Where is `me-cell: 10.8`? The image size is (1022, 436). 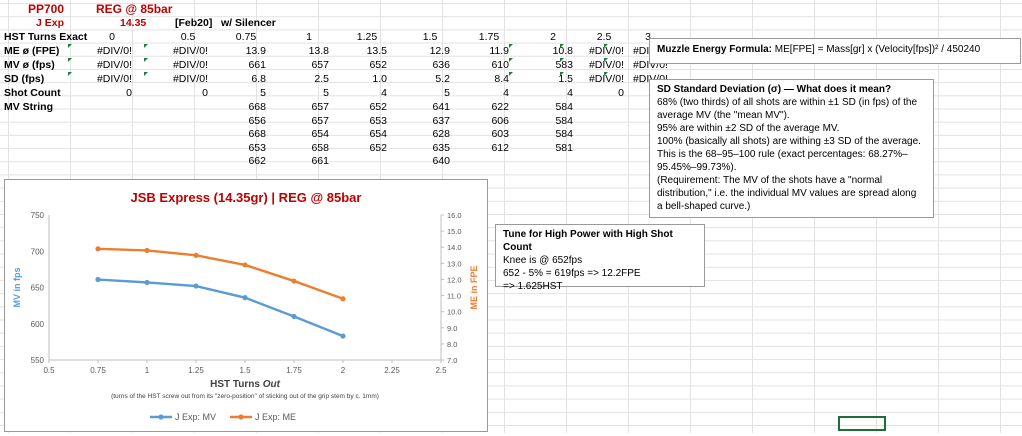 me-cell: 10.8 is located at coordinates (562, 51).